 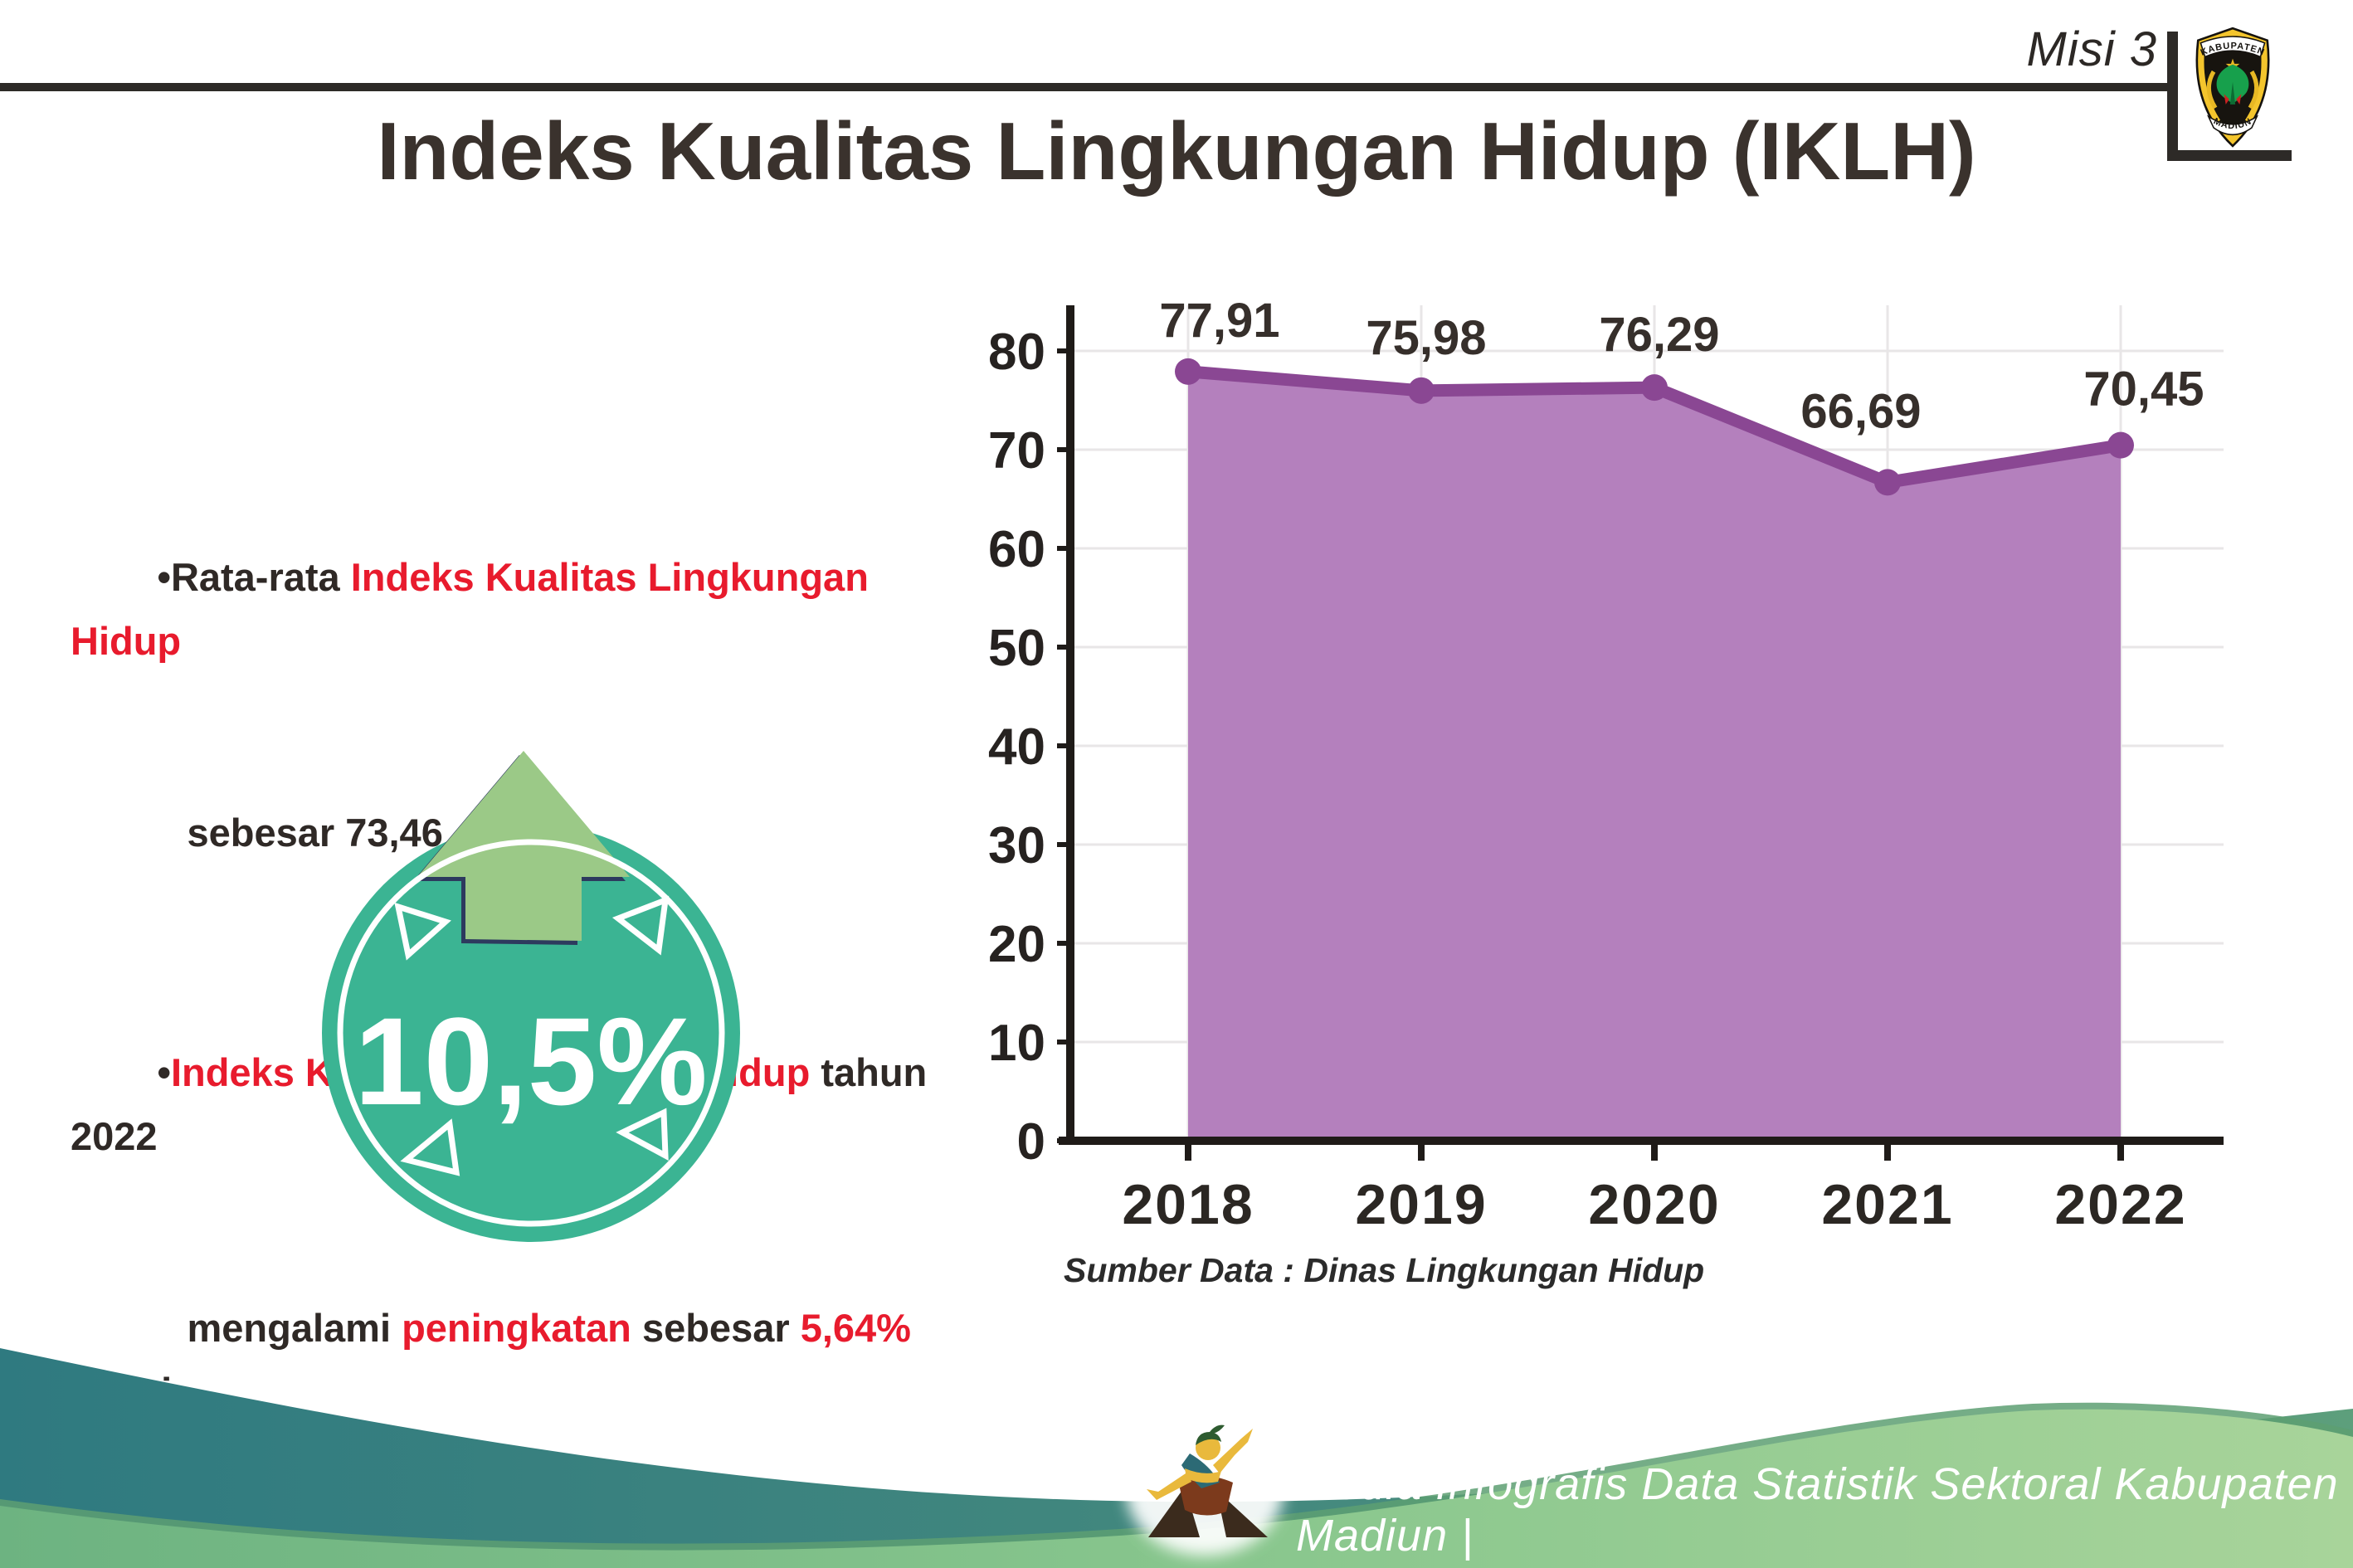 I want to click on svg-text: 2021, so click(x=1887, y=1204).